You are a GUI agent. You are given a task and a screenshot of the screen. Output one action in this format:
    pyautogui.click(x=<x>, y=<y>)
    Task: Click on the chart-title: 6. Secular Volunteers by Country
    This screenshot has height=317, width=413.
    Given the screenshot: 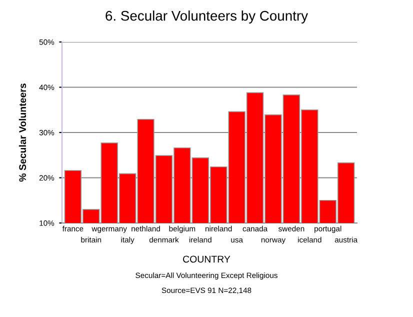 What is the action you would take?
    pyautogui.click(x=207, y=17)
    